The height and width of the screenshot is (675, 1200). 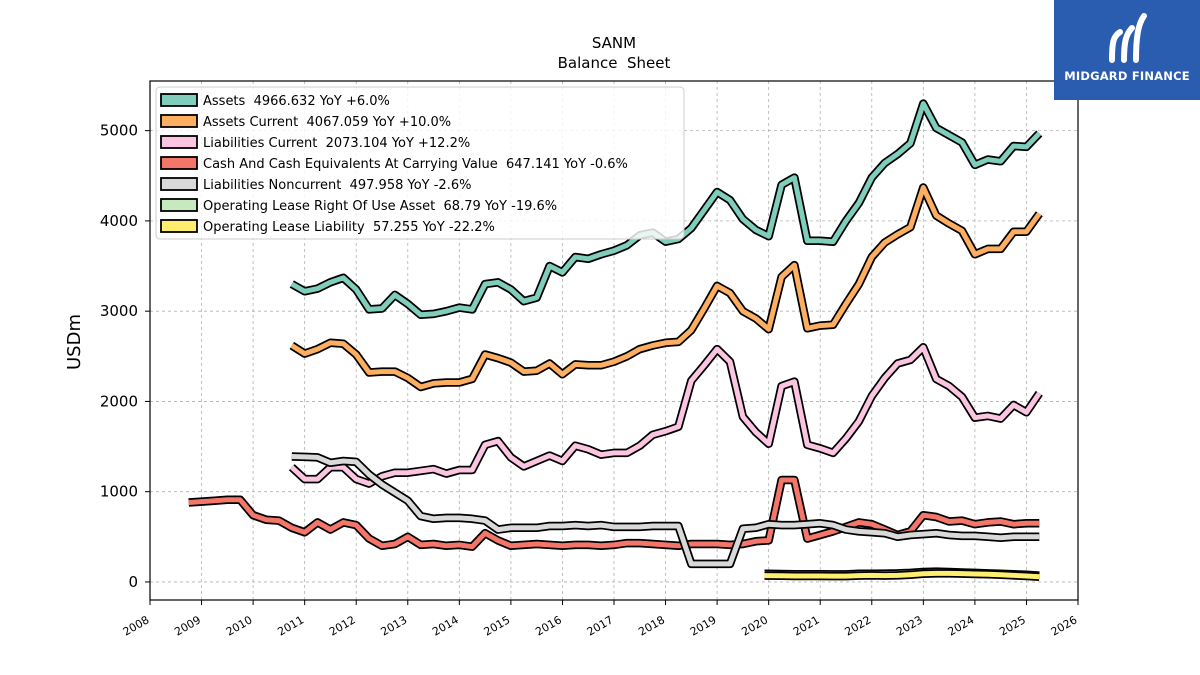 I want to click on logo-icon, so click(x=1128, y=38).